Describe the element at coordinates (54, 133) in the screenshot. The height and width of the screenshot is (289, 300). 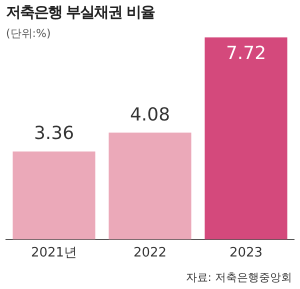
I see `data-label: 3.36` at that location.